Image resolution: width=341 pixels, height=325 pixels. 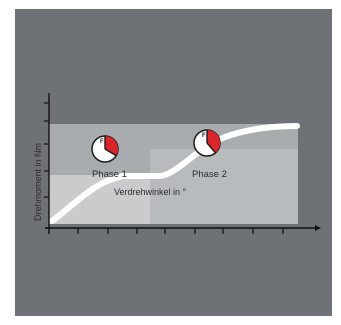 I want to click on x-axis-label: Verdrehwinkel in °, so click(x=150, y=192).